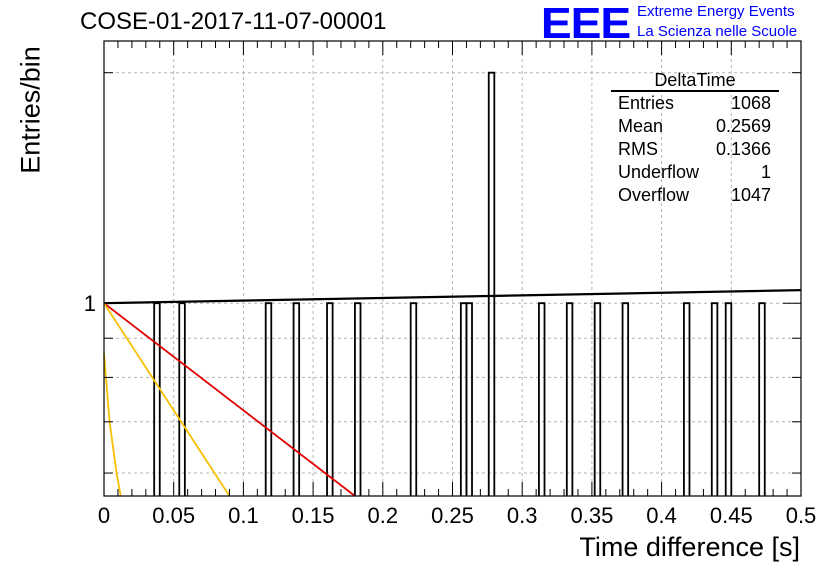  What do you see at coordinates (452, 297) in the screenshot?
I see `fit-line` at bounding box center [452, 297].